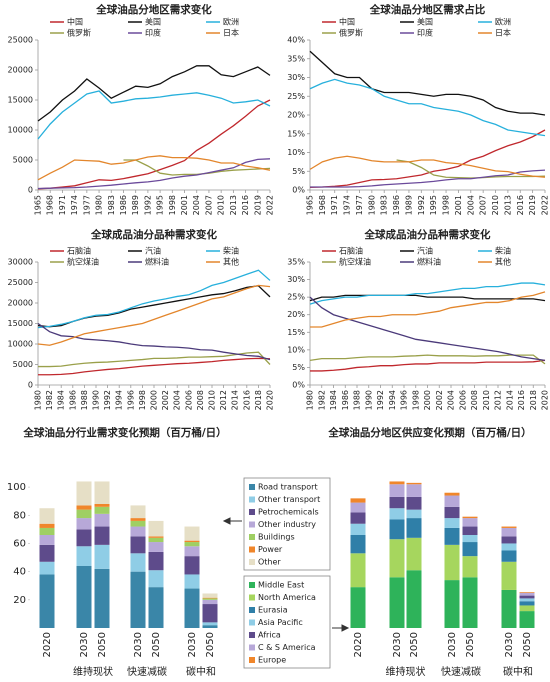 This screenshot has height=682, width=550. Describe the element at coordinates (458, 205) in the screenshot. I see `x-tick-label: 2001` at that location.